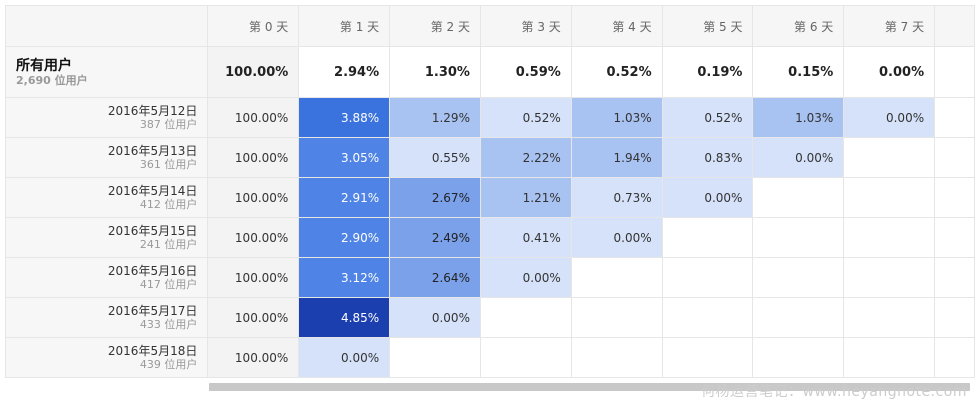 This screenshot has width=975, height=403. What do you see at coordinates (344, 237) in the screenshot?
I see `retention-cell: 2.90%` at bounding box center [344, 237].